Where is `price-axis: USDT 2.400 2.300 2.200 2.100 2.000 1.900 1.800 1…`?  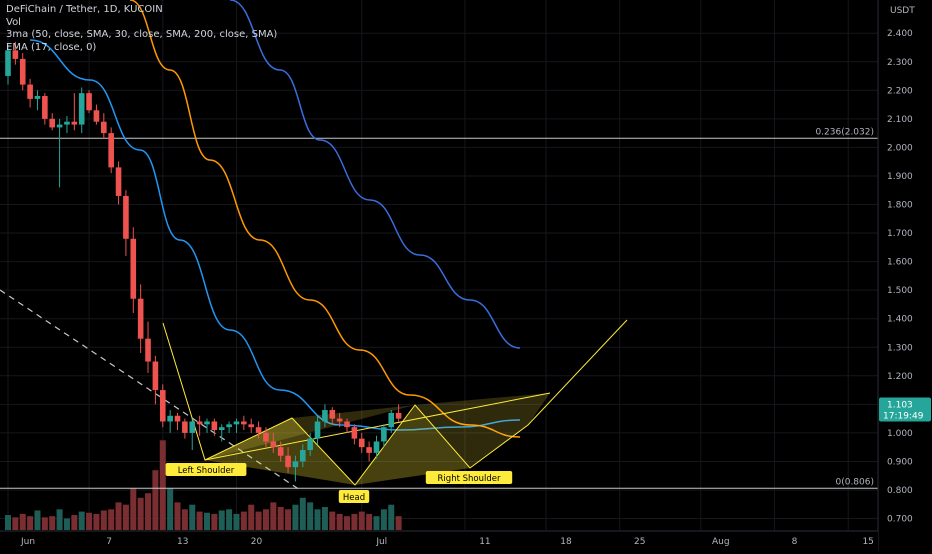 price-axis: USDT 2.400 2.300 2.200 2.100 2.000 1.900 1.800 1… is located at coordinates (904, 275).